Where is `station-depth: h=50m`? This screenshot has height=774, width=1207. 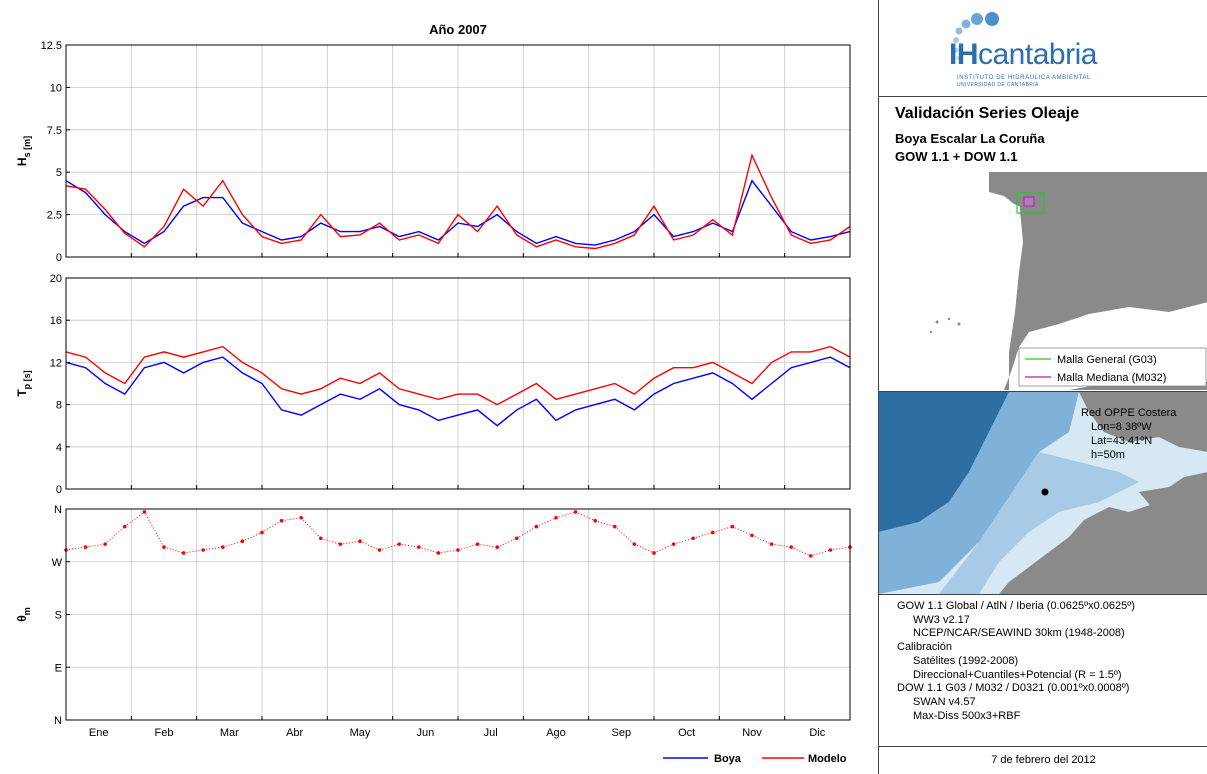 station-depth: h=50m is located at coordinates (1108, 455).